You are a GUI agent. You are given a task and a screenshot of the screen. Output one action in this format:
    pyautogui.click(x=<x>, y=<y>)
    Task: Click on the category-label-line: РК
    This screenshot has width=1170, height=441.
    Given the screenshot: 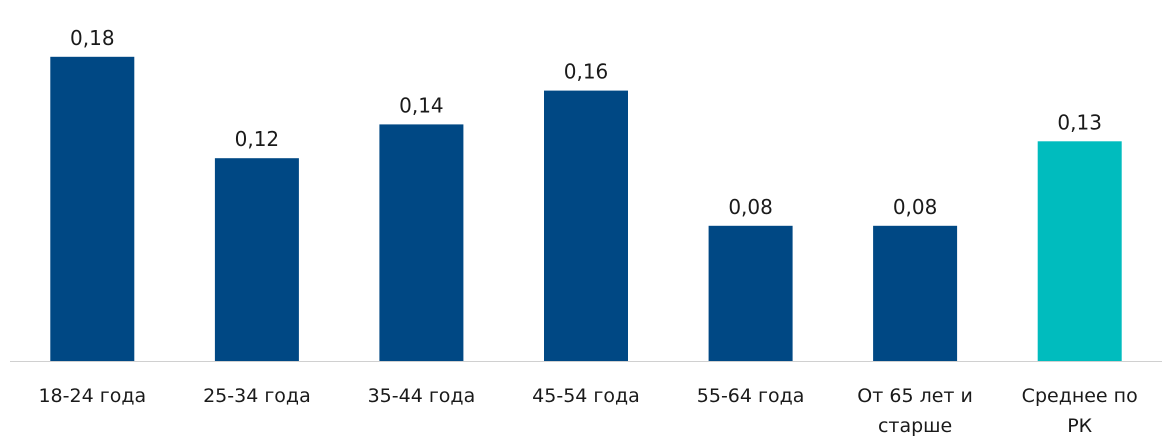 What is the action you would take?
    pyautogui.click(x=1079, y=426)
    